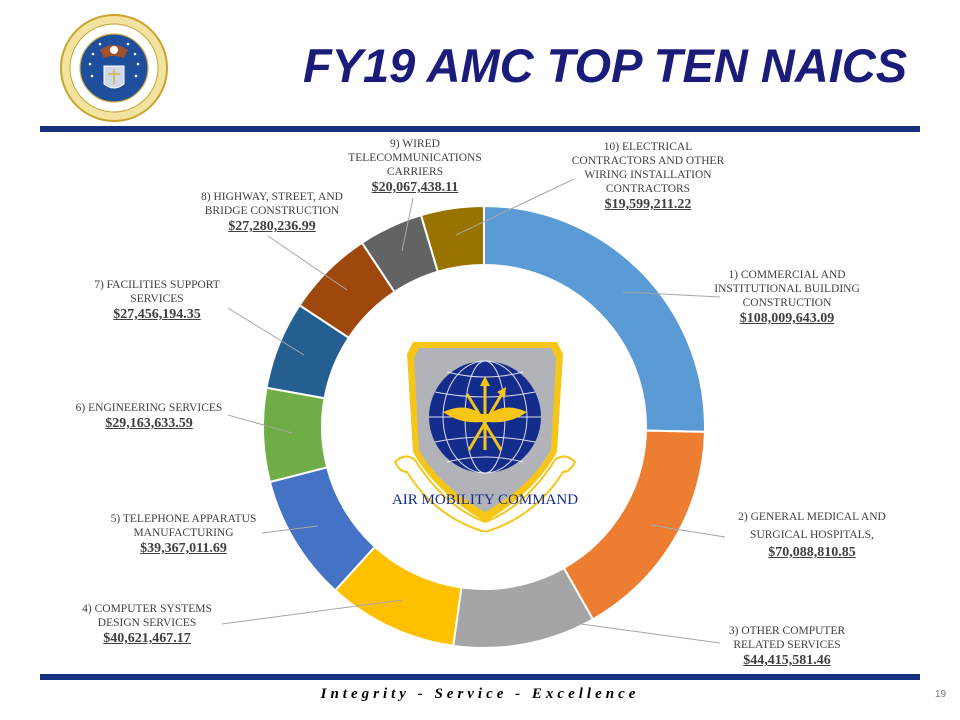  What do you see at coordinates (485, 500) in the screenshot?
I see `amc-logo-text: AIR MOBILITY COMMAND` at bounding box center [485, 500].